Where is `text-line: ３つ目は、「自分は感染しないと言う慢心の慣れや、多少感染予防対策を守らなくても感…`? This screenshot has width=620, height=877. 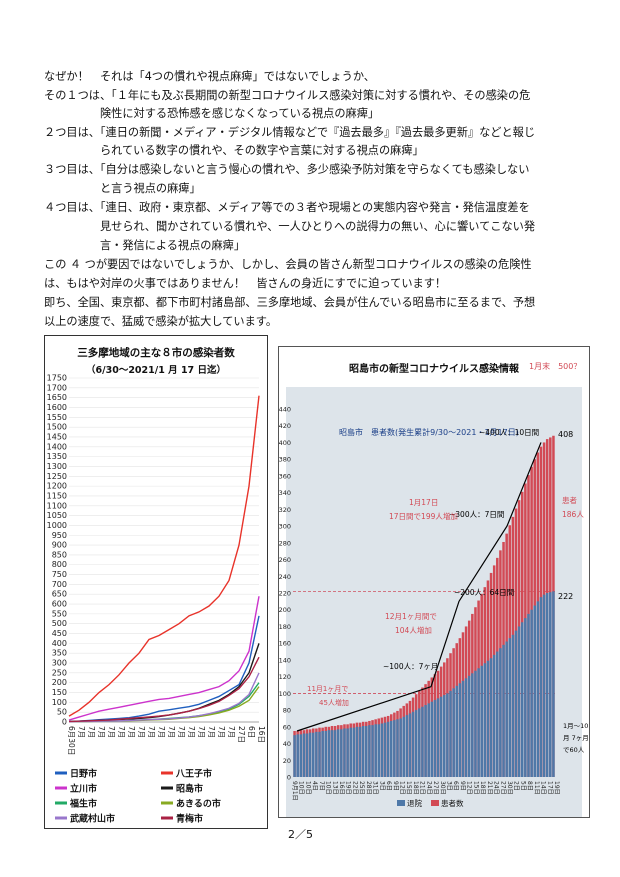 text-line: ３つ目は、「自分は感染しないと言う慢心の慣れや、多少感染予防対策を守らなくても感… is located at coordinates (287, 169).